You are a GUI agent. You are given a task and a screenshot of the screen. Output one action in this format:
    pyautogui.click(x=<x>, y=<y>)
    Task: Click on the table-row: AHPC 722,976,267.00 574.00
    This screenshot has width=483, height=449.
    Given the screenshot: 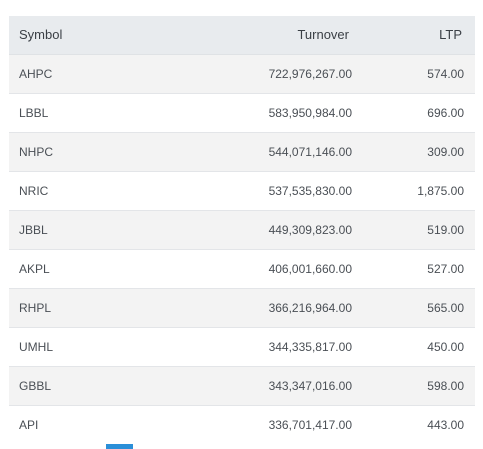 What is the action you would take?
    pyautogui.click(x=242, y=73)
    